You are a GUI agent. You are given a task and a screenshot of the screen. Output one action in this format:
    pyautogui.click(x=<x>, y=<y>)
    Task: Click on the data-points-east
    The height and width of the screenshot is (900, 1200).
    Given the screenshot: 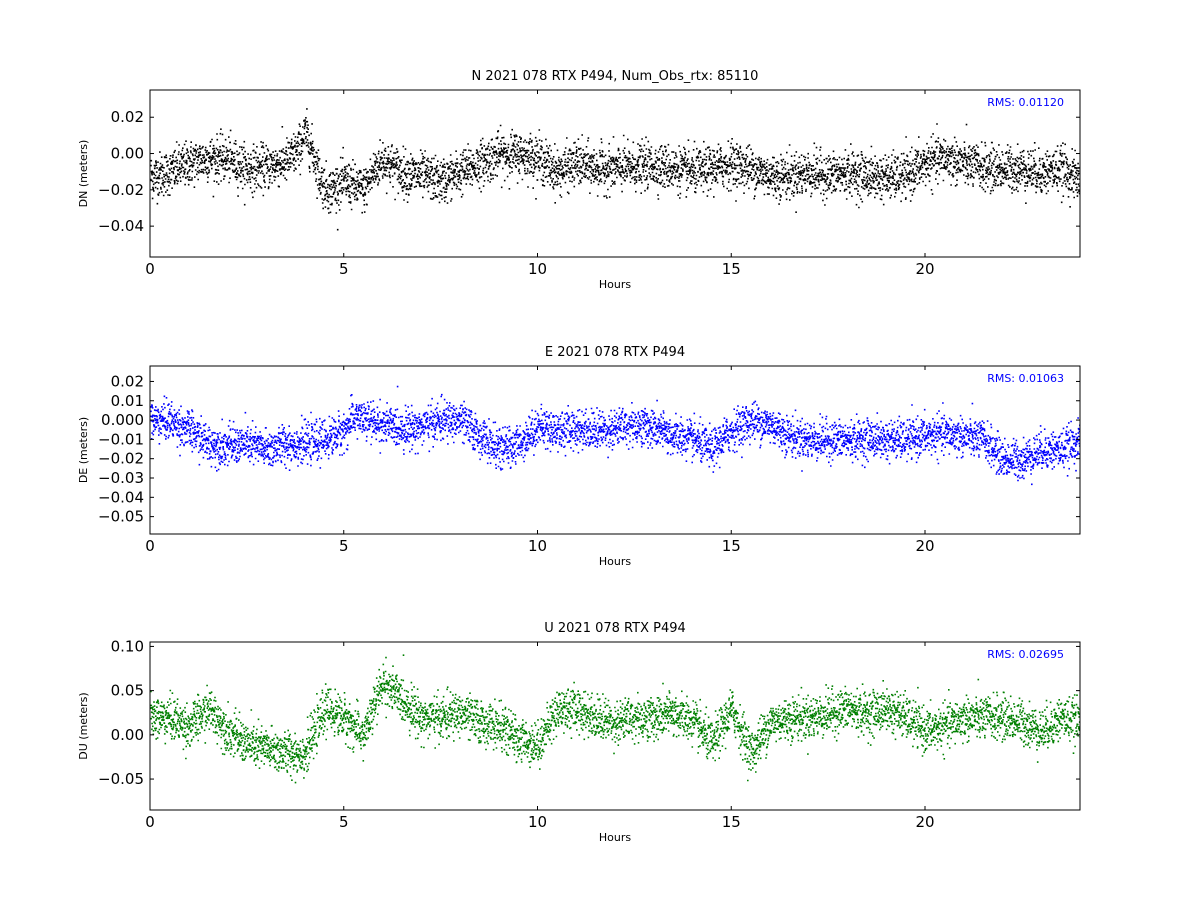 What is the action you would take?
    pyautogui.click(x=615, y=435)
    